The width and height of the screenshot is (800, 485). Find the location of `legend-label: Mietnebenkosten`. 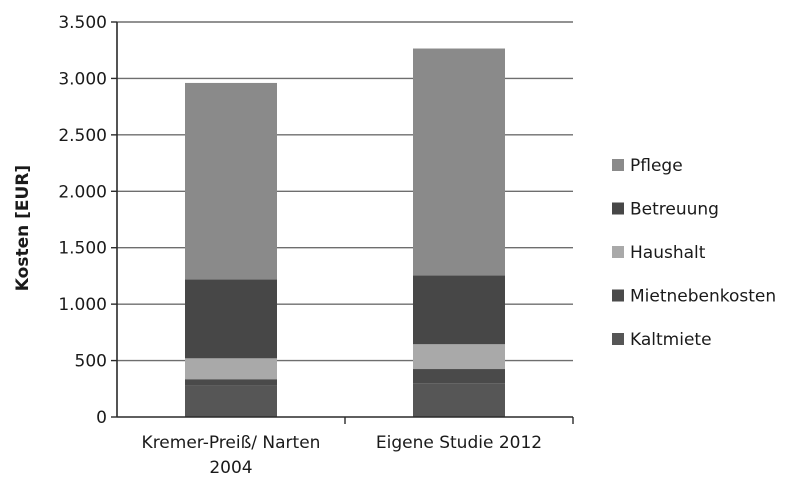

legend-label: Mietnebenkosten is located at coordinates (703, 297).